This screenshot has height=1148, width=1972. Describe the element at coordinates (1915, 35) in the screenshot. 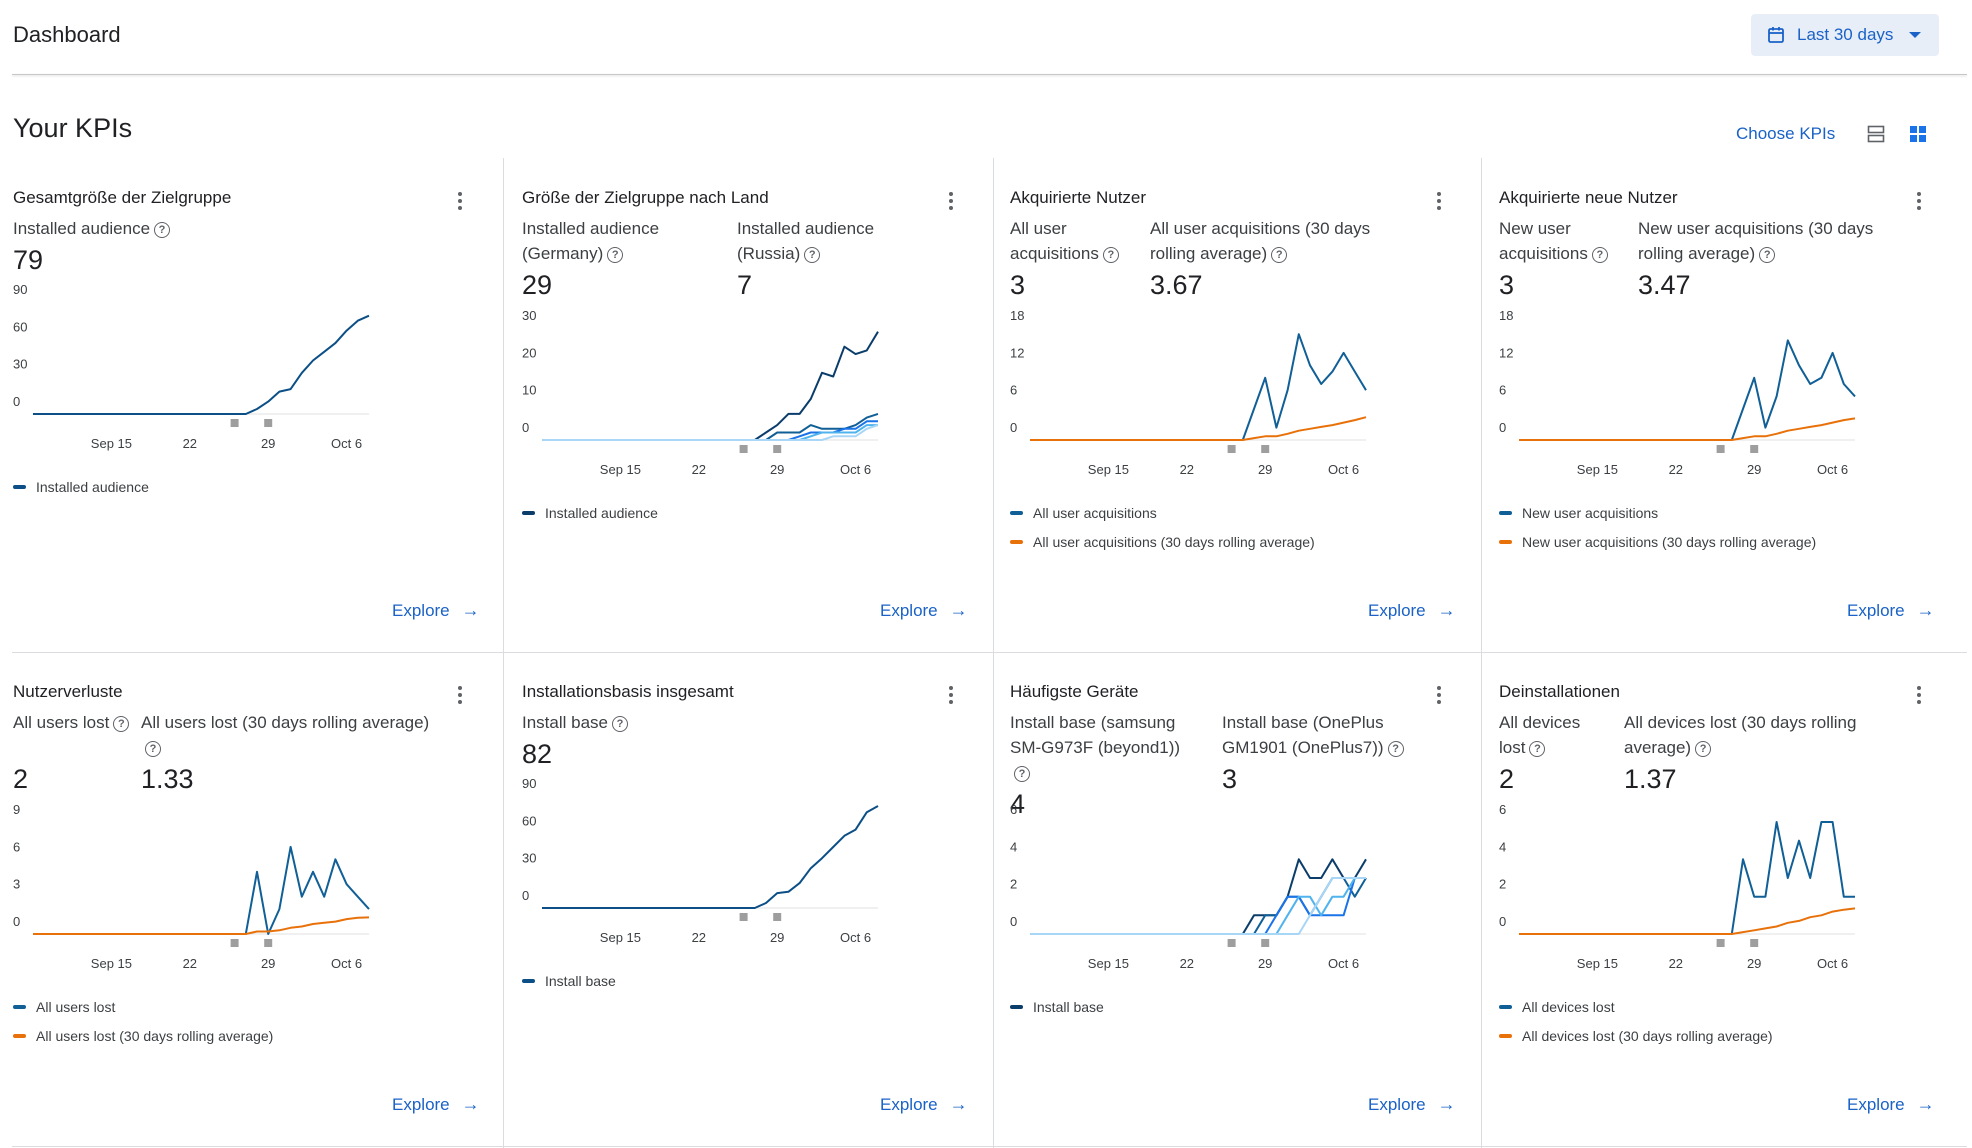

I see `chevron-down-icon` at that location.